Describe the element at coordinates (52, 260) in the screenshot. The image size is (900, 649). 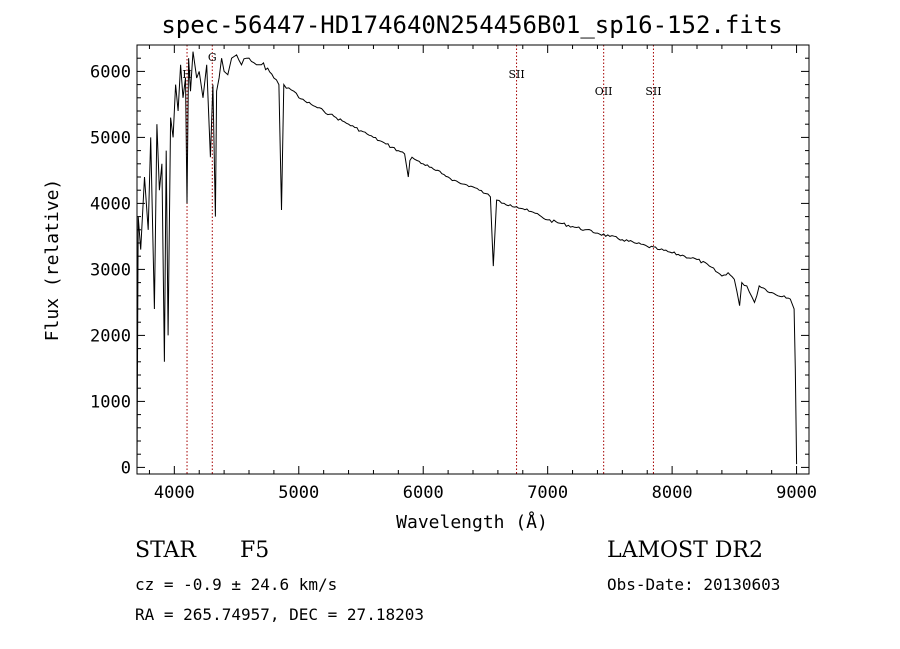
I see `y-axis-label: Flux (relative)` at that location.